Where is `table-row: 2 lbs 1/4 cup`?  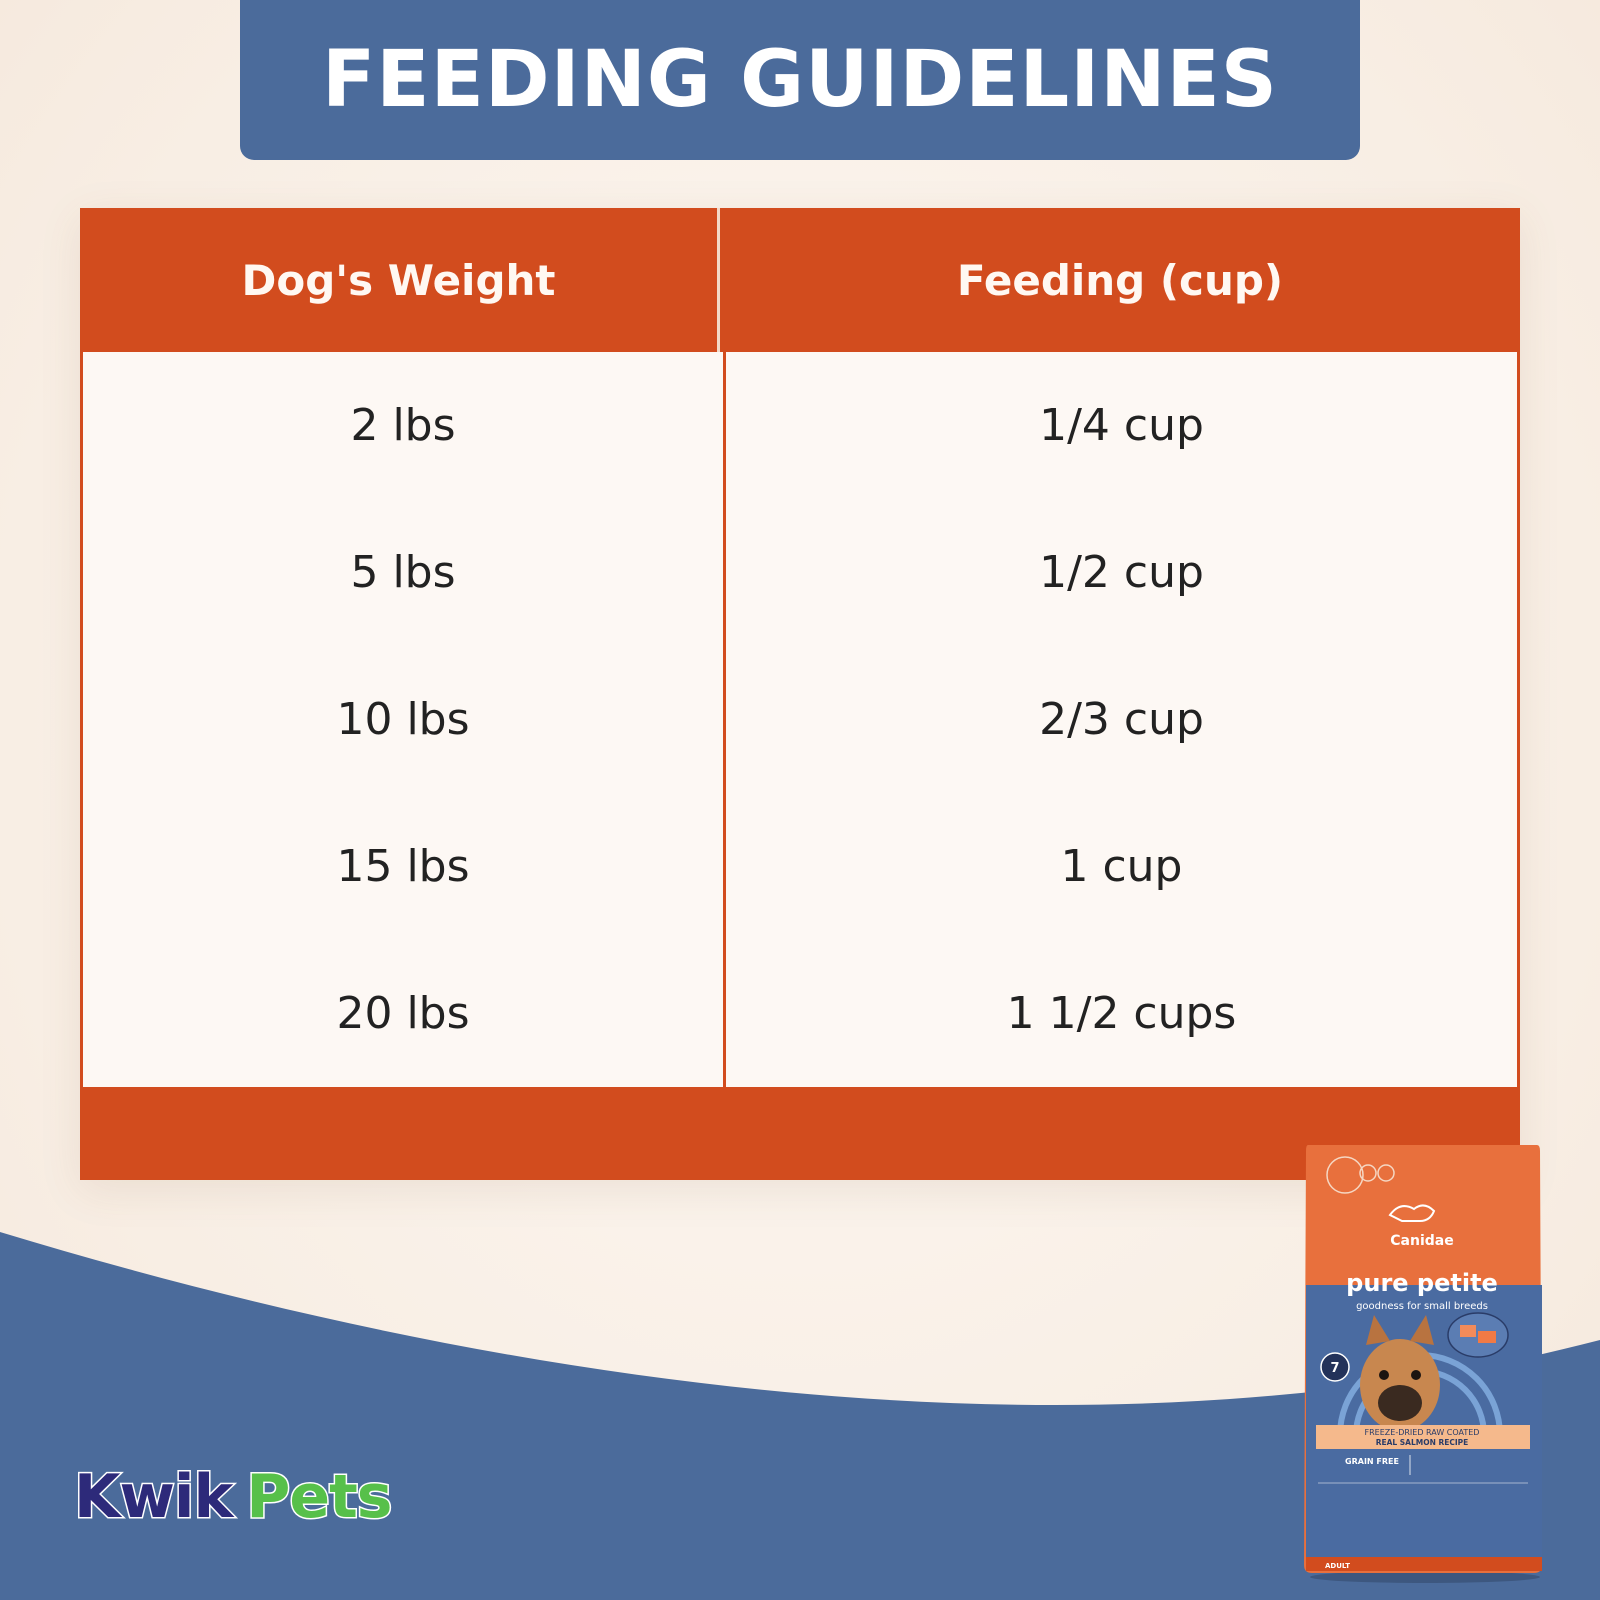 table-row: 2 lbs 1/4 cup is located at coordinates (800, 425).